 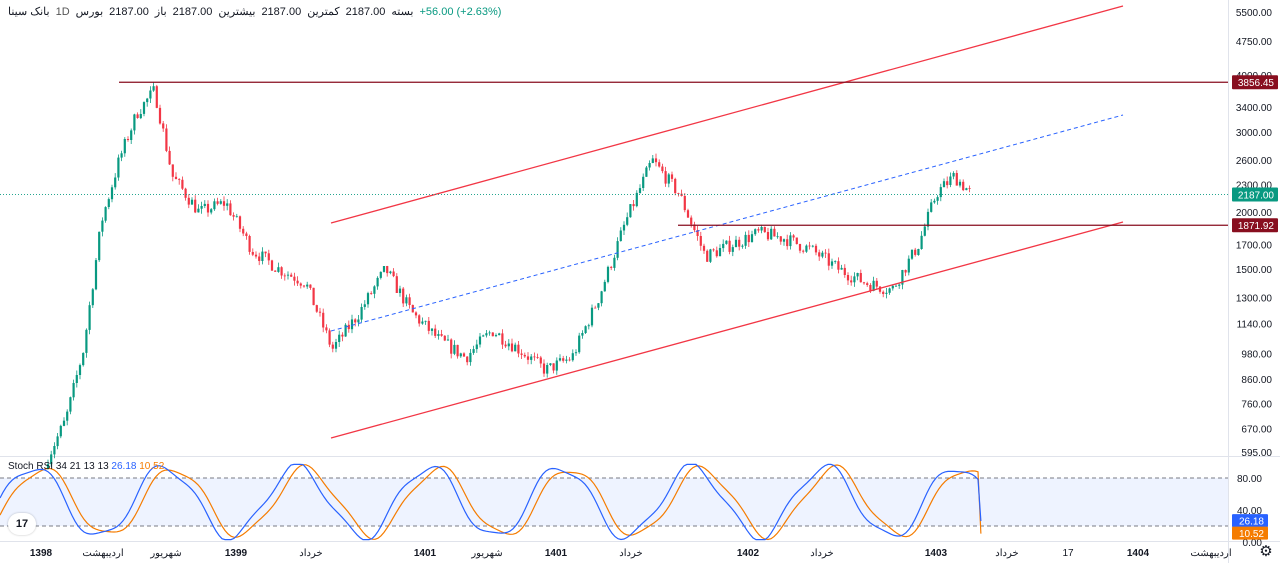 I want to click on time-axis-label: 1404, so click(x=1138, y=553).